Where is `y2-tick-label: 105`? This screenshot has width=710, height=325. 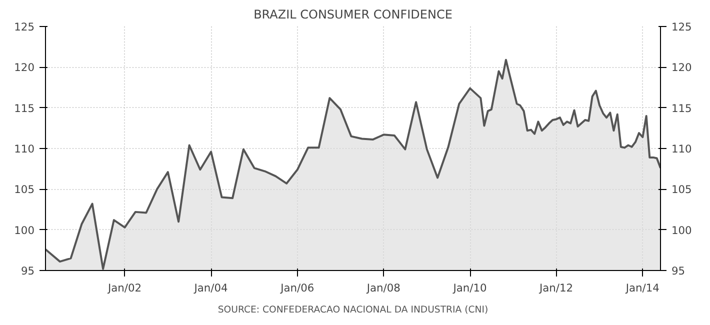
y2-tick-label: 105 is located at coordinates (682, 189).